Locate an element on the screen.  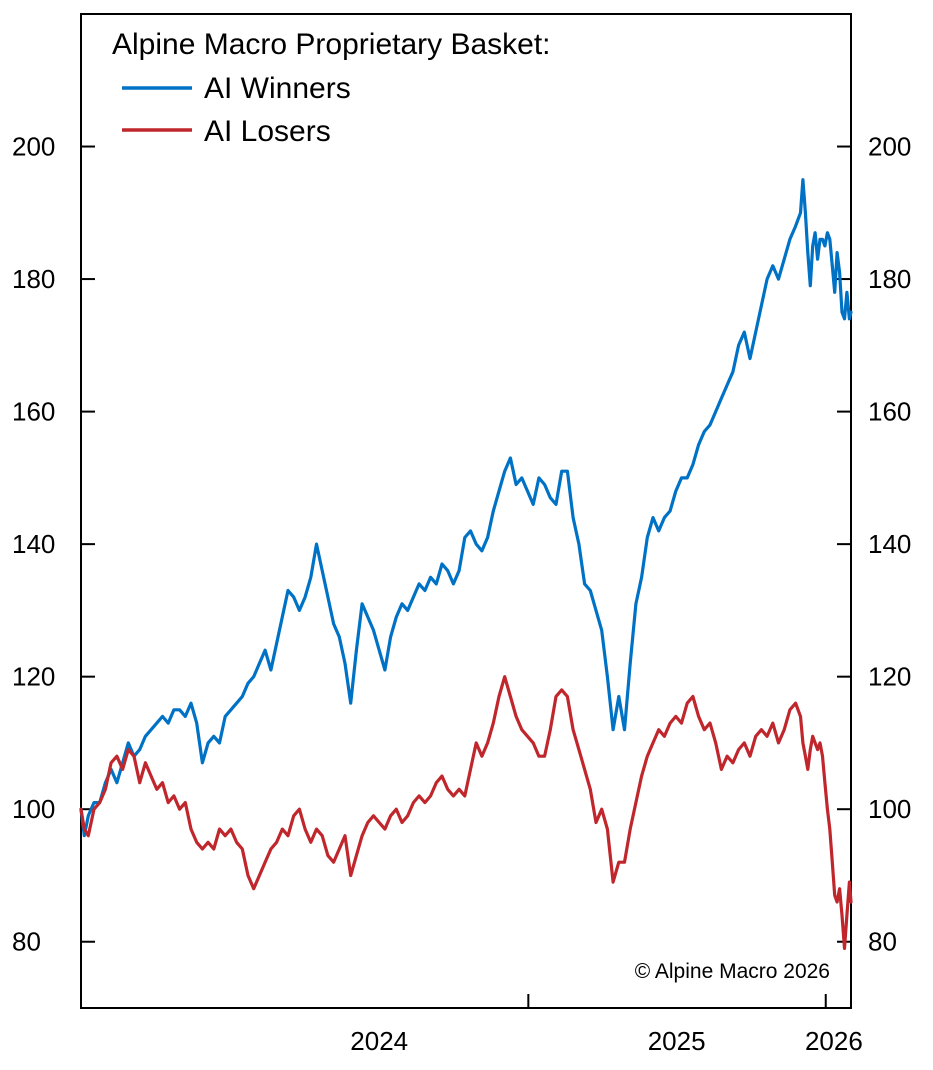
y-tick-label-left-100: 100 is located at coordinates (33, 809).